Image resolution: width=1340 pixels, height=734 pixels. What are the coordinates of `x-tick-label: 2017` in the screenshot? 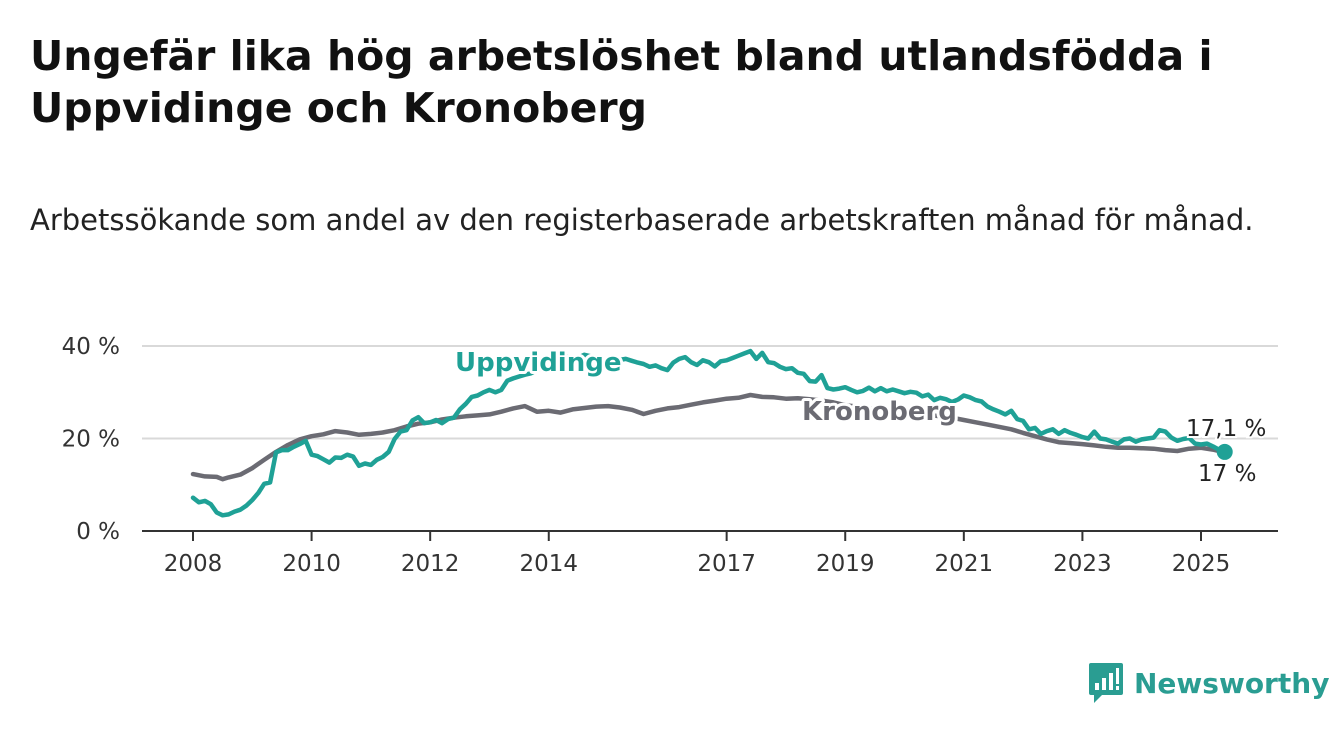 It's located at (726, 564).